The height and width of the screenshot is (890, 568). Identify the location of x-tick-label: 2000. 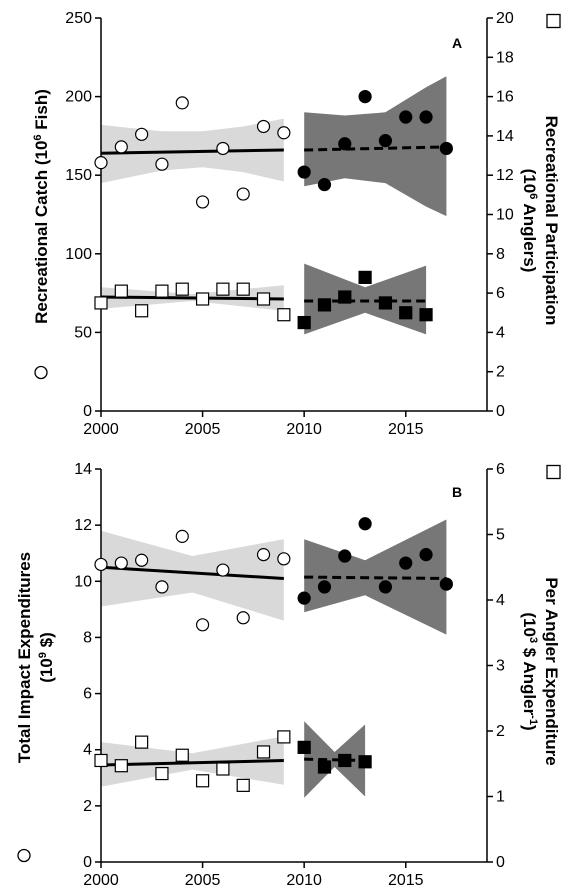
(101, 429).